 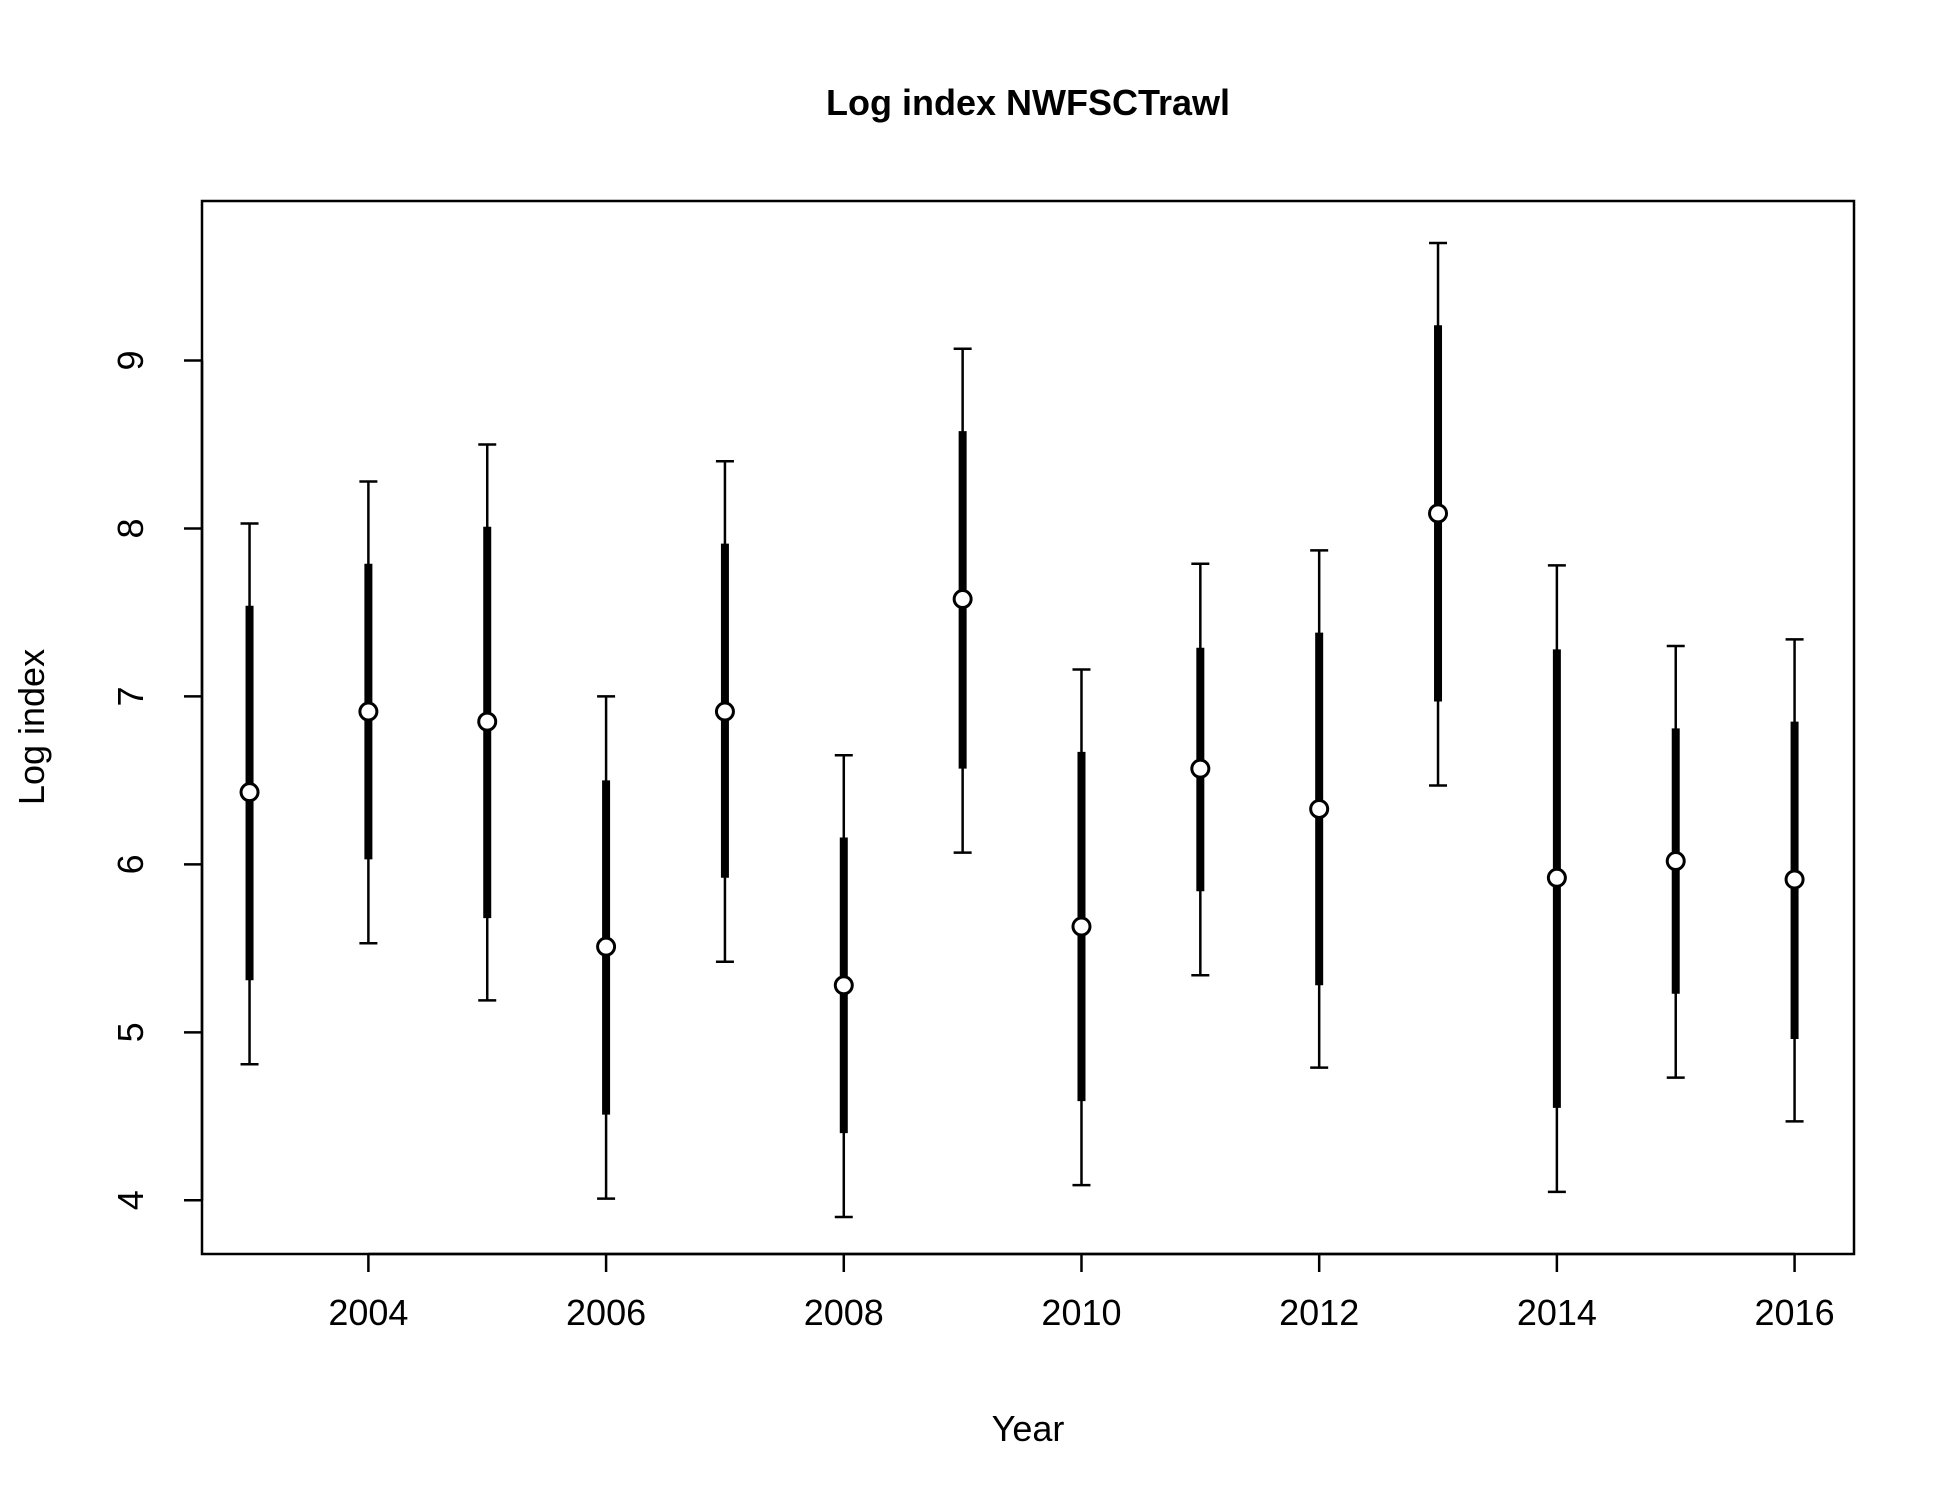 I want to click on data-point-2005, so click(x=487, y=722).